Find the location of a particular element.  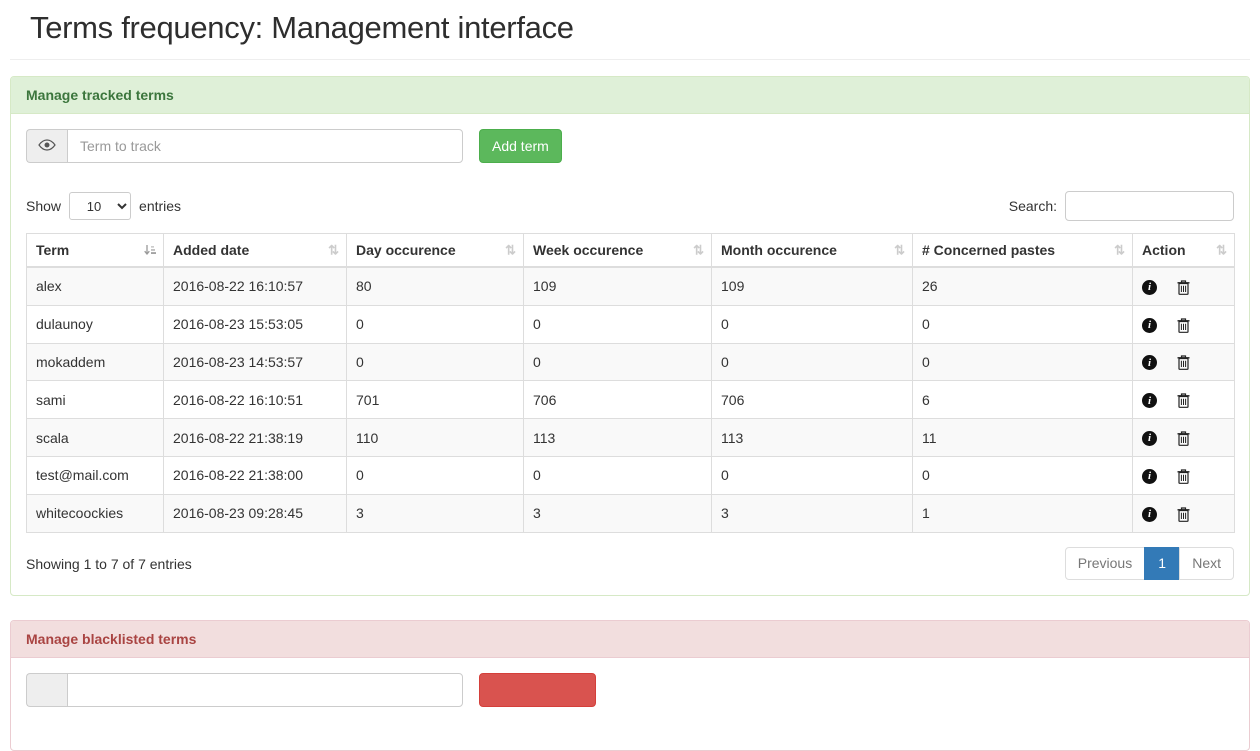

pagination: Previous 1 Next is located at coordinates (1149, 563).